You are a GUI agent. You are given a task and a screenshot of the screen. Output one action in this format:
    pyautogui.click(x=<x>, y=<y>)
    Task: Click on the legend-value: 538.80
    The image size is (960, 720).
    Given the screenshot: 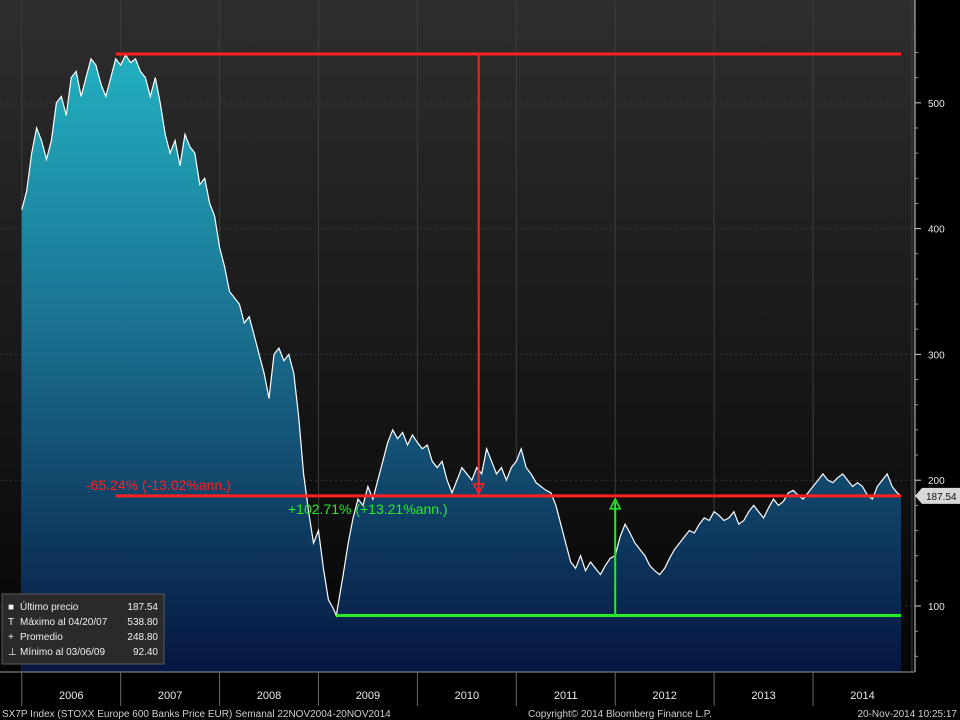 What is the action you would take?
    pyautogui.click(x=142, y=622)
    